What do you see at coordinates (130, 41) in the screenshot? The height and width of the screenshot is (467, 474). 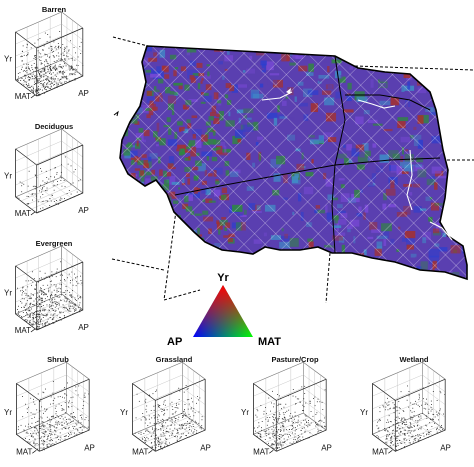 I see `leader-barren` at bounding box center [130, 41].